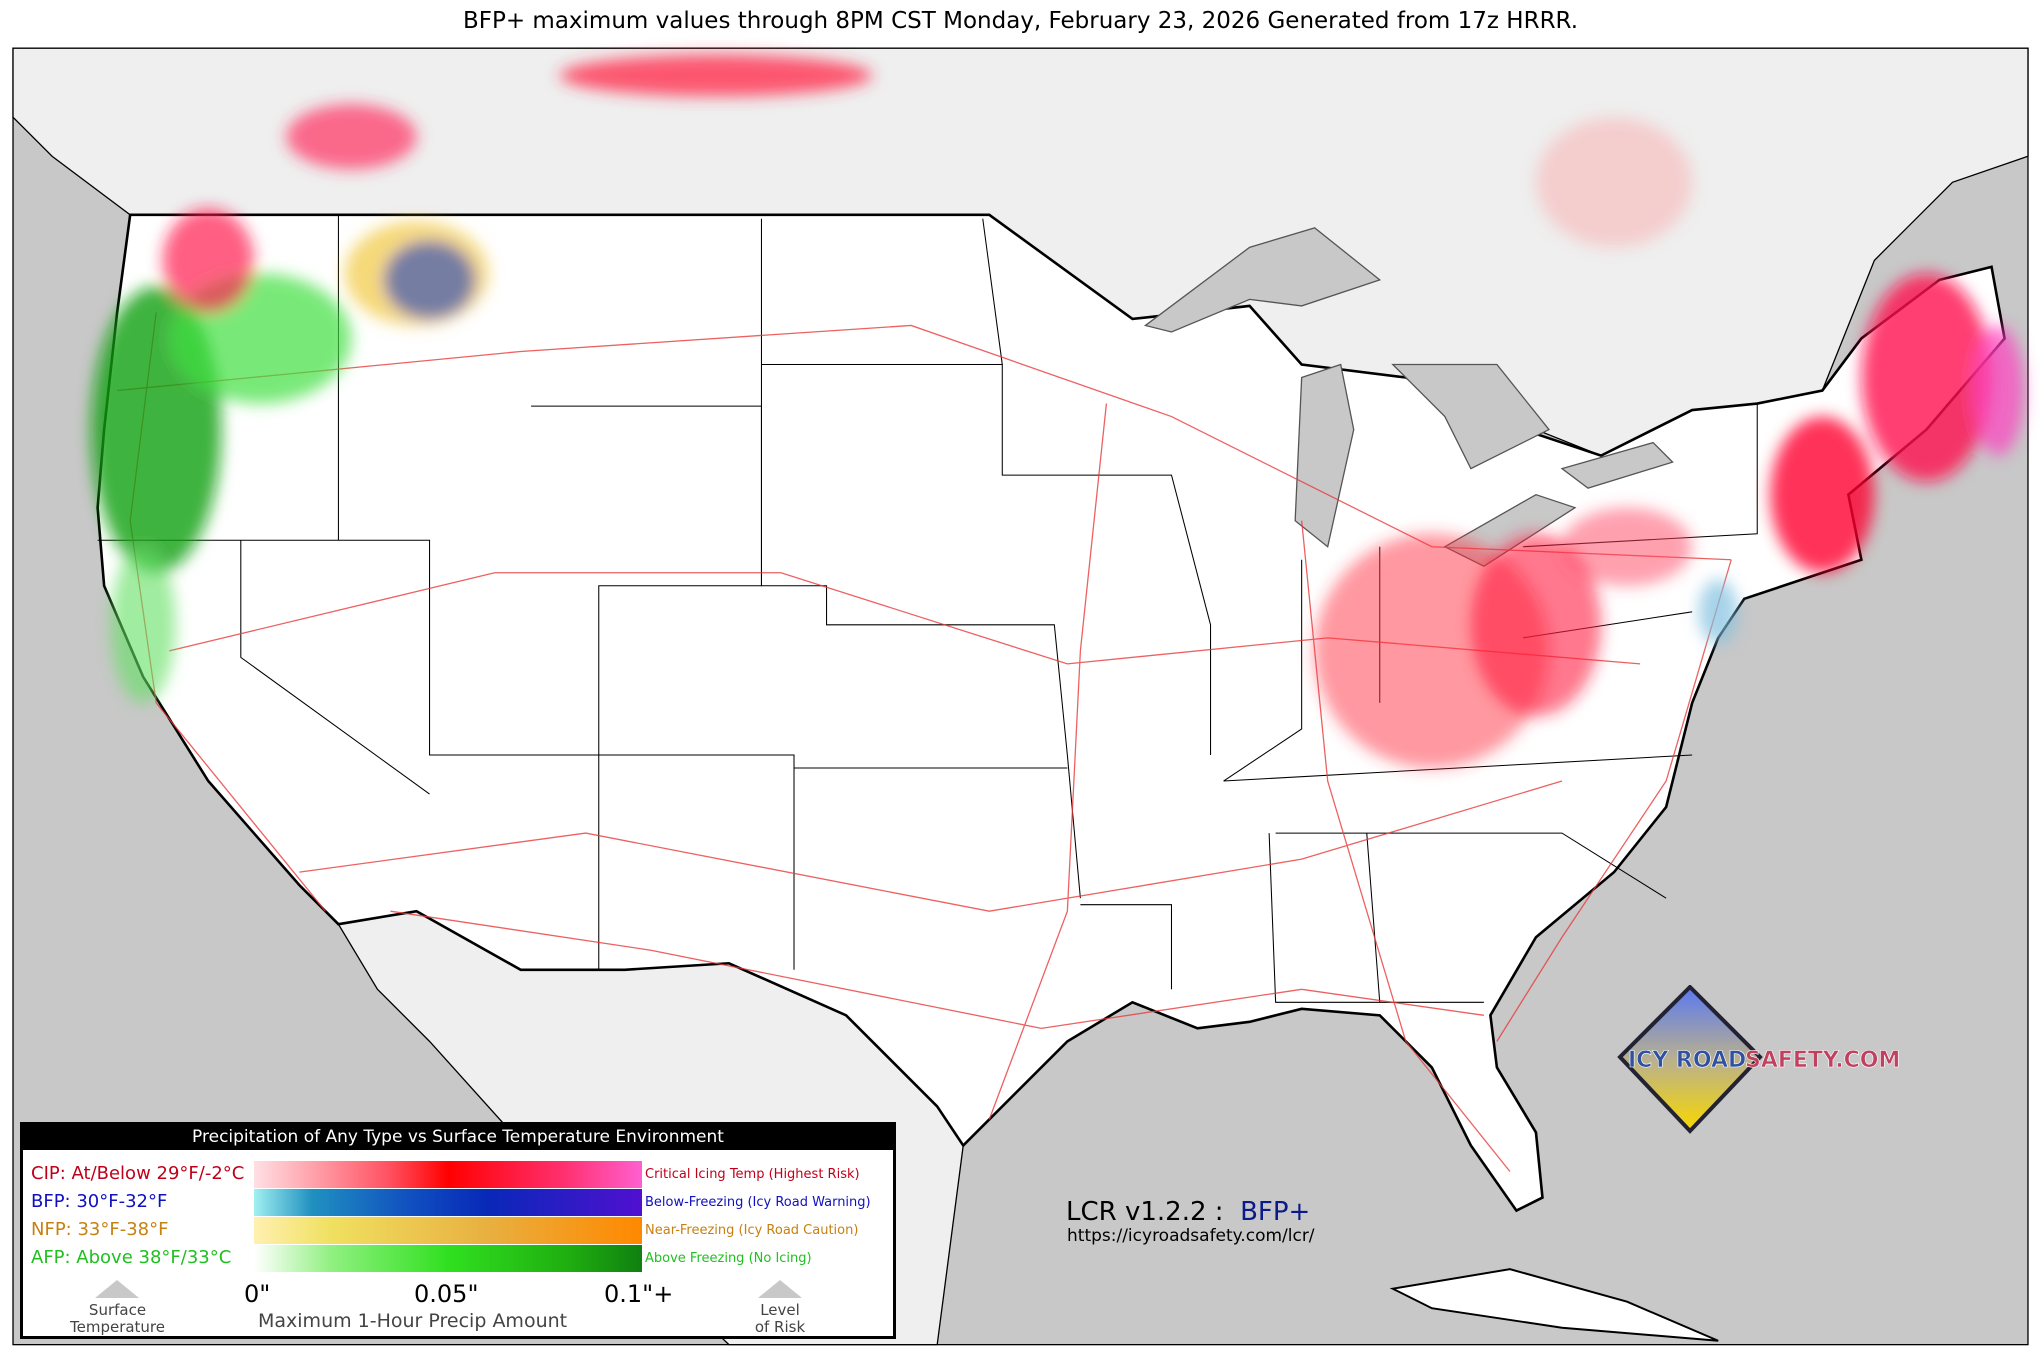 The width and height of the screenshot is (2041, 1359). I want to click on tick-label: 0", so click(257, 1294).